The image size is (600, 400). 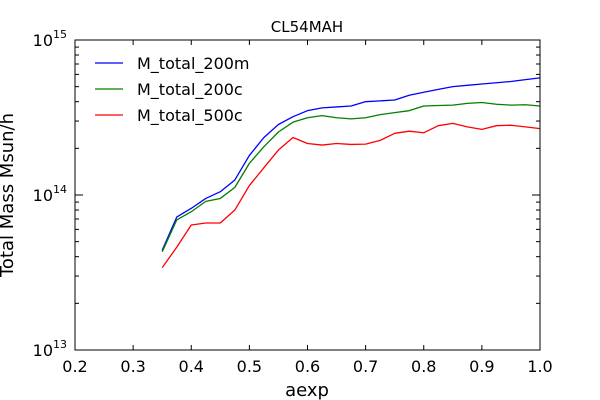 What do you see at coordinates (60, 34) in the screenshot?
I see `y-tick-label-exponent: 15` at bounding box center [60, 34].